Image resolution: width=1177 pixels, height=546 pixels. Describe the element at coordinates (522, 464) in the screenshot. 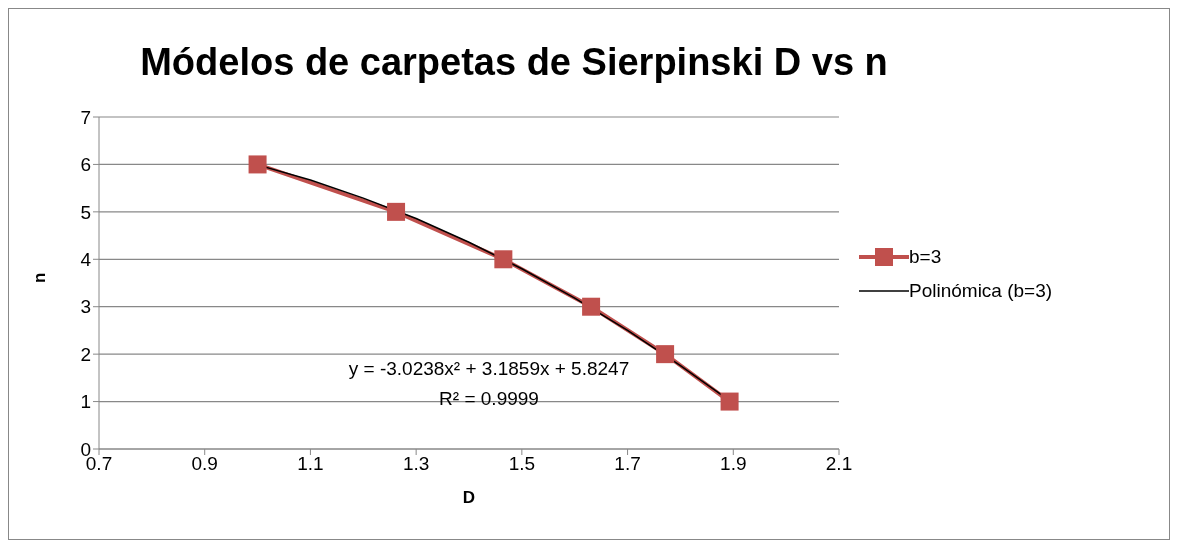

I see `x-tick-label: 1.5` at that location.